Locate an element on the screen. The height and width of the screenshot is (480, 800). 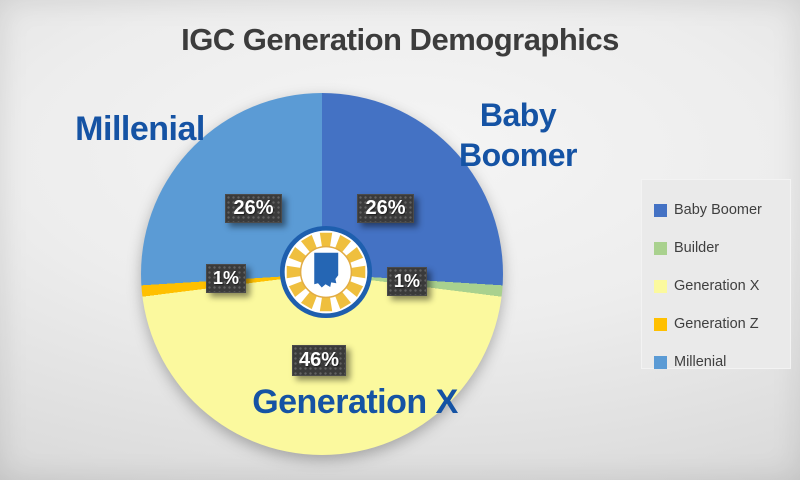
indiana-state-icon is located at coordinates (326, 270).